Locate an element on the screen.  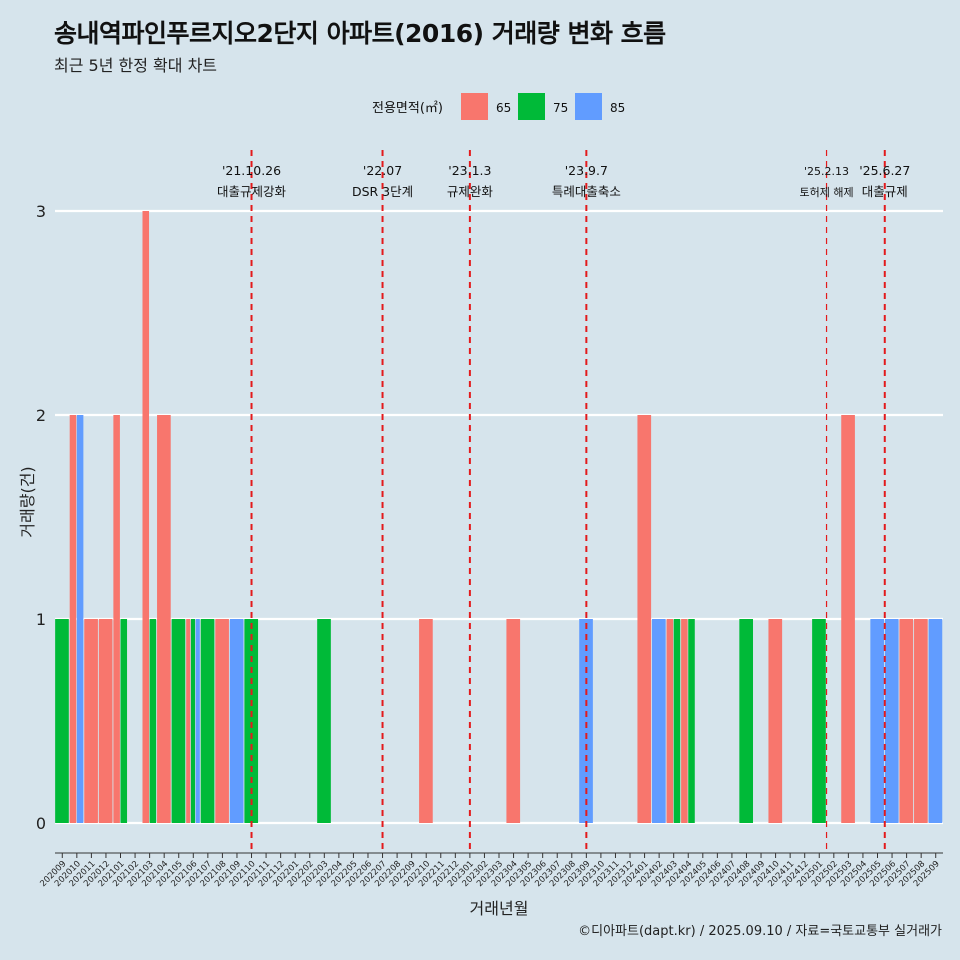
event-date: '22.07 is located at coordinates (382, 170).